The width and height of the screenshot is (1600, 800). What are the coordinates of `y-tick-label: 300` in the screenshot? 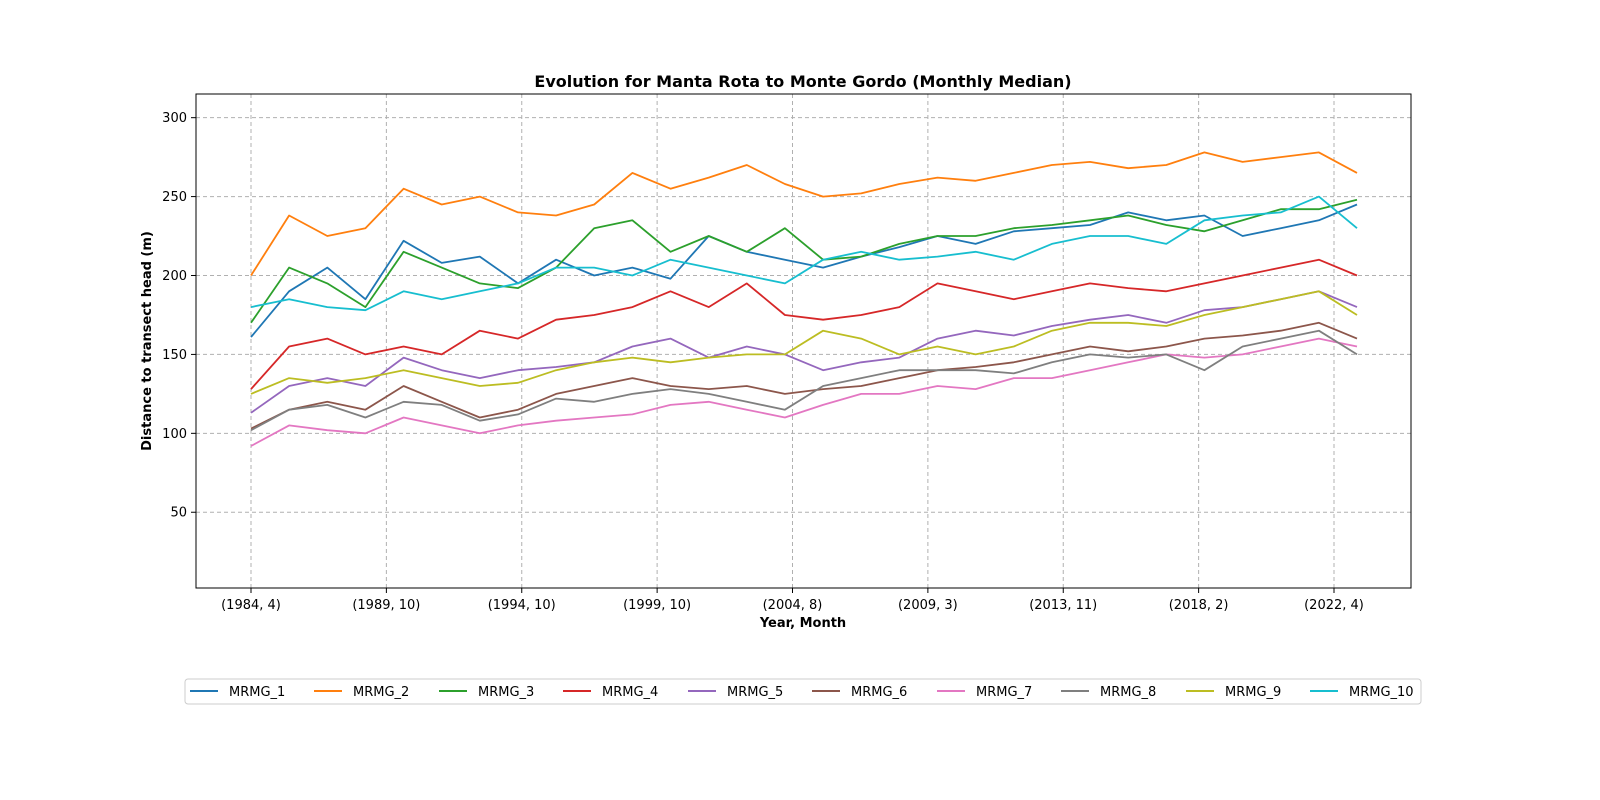 It's located at (174, 118).